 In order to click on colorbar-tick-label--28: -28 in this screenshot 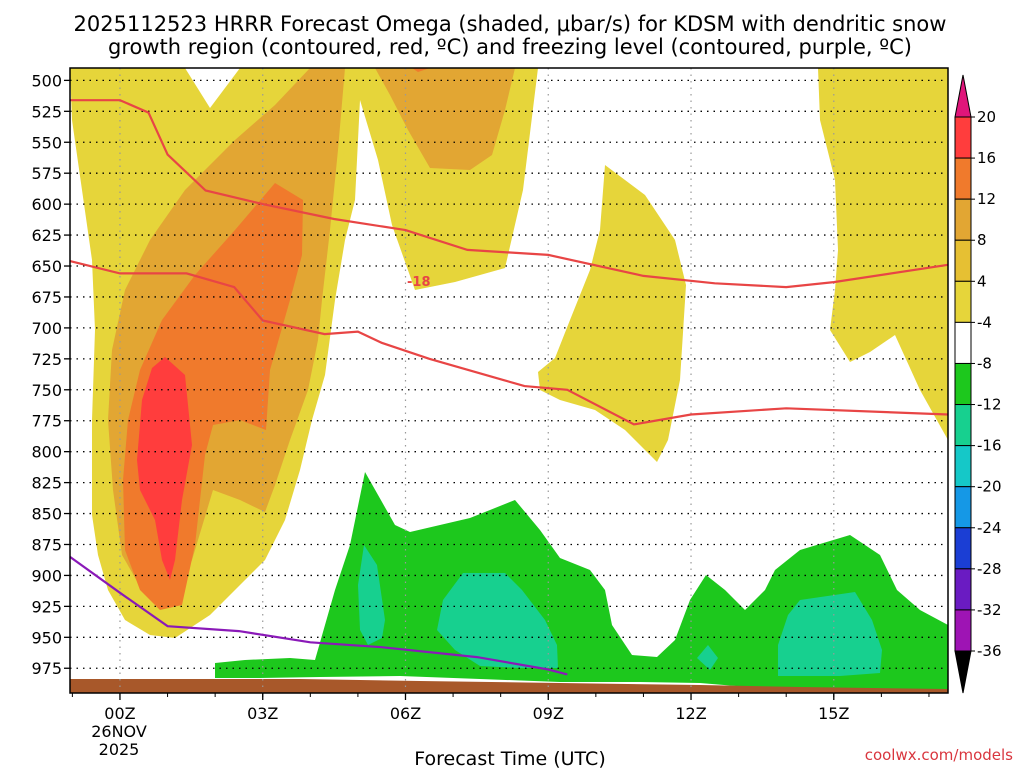, I will do `click(989, 569)`.